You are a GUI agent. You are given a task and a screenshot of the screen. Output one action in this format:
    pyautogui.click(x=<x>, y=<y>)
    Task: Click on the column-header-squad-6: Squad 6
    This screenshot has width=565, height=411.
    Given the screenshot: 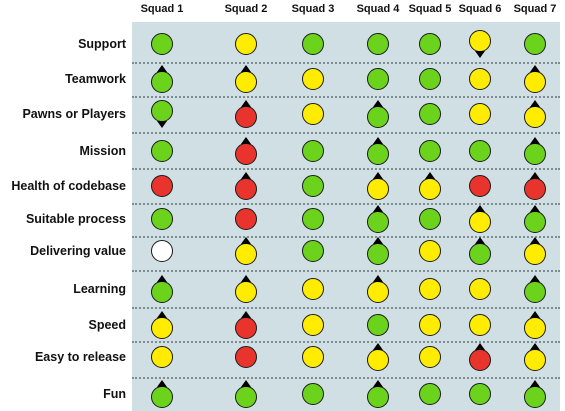 What is the action you would take?
    pyautogui.click(x=480, y=9)
    